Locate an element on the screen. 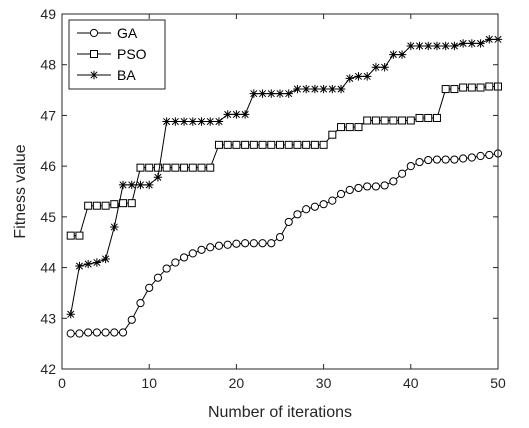 This screenshot has width=529, height=428. x-axis-label: Number of iterations is located at coordinates (280, 412).